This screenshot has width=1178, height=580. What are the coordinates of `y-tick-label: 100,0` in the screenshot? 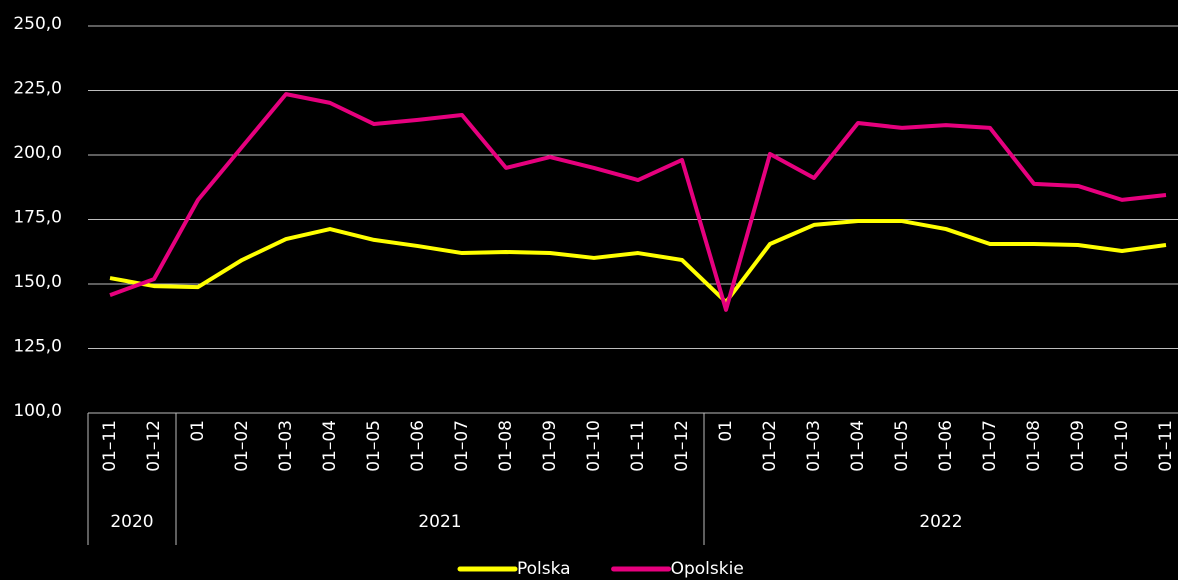 It's located at (37, 411).